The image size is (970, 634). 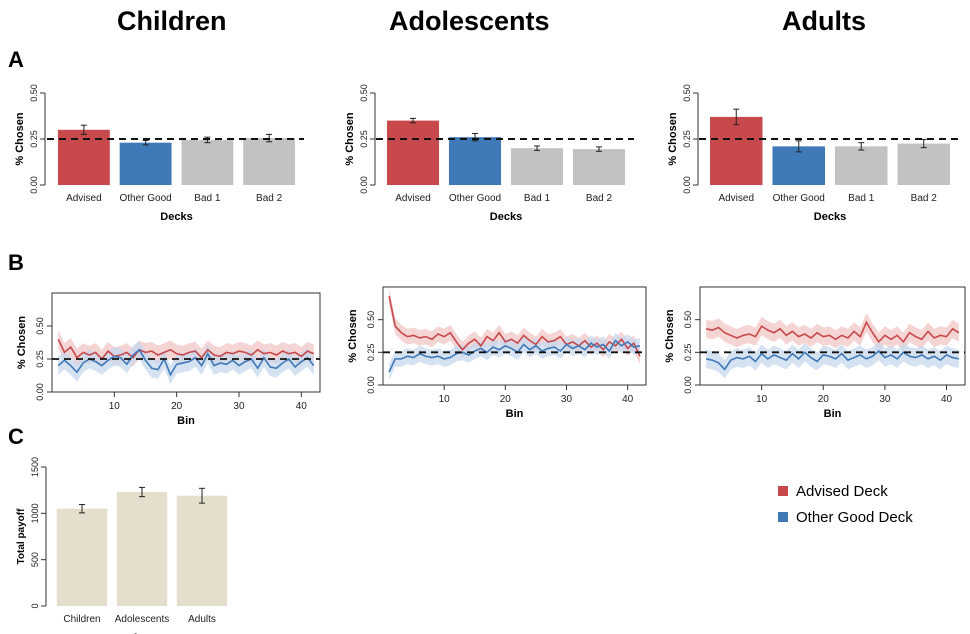 I want to click on line4-plot-frame, so click(x=514, y=336).